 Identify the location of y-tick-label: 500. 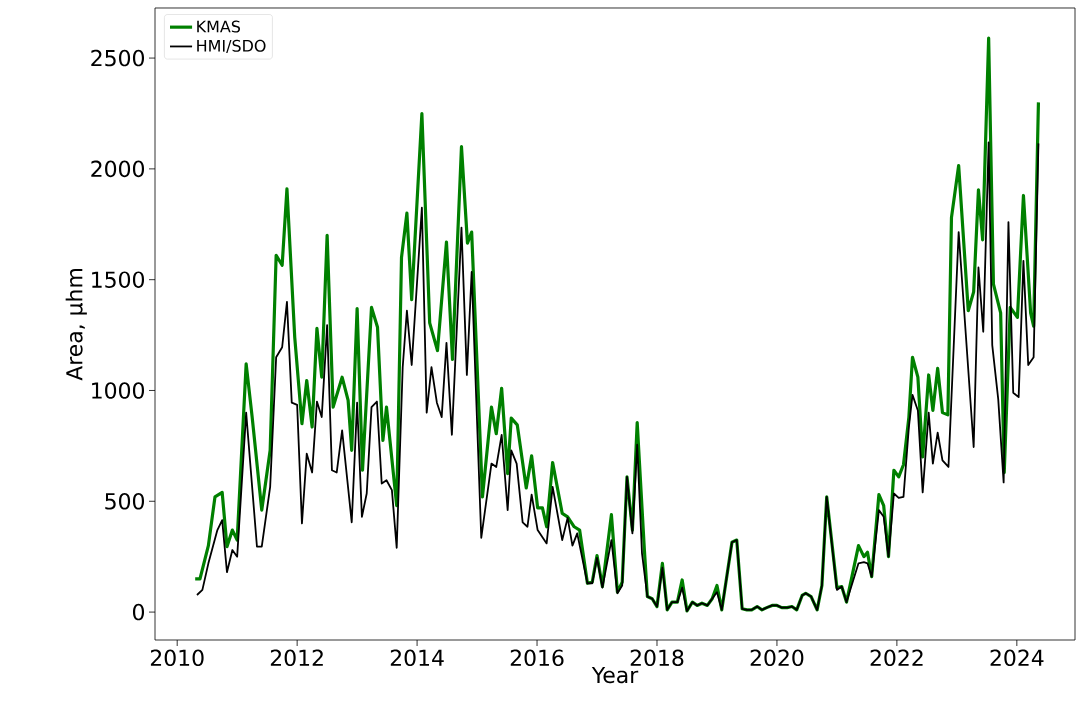
(125, 501).